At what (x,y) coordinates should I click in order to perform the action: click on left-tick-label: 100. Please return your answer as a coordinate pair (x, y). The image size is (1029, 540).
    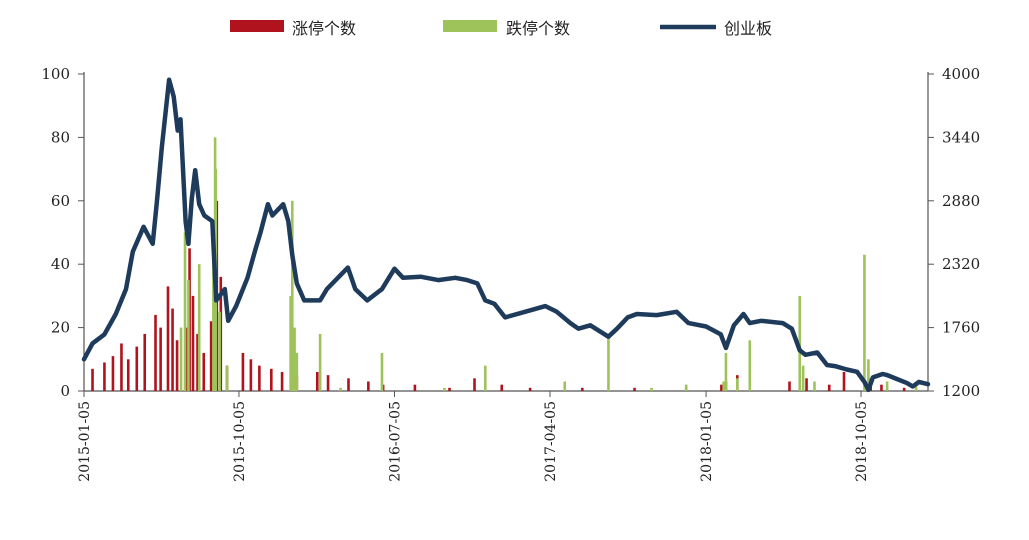
    Looking at the image, I should click on (55, 74).